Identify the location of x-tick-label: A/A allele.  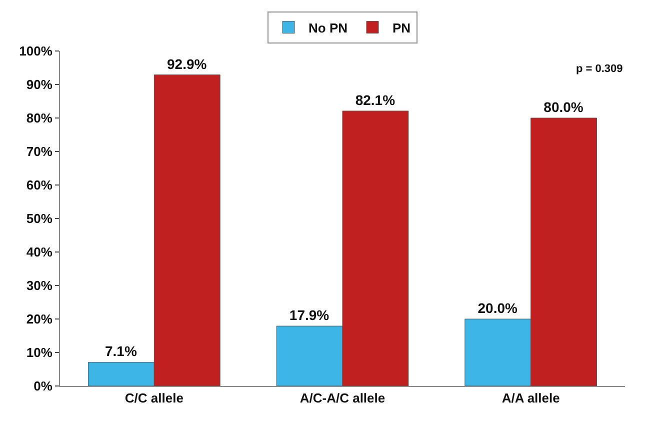
(531, 398).